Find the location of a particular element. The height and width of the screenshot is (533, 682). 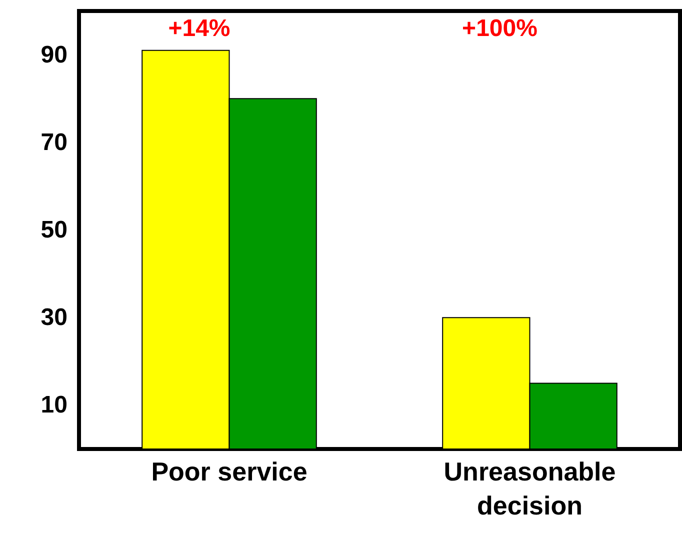

x-tick-label: Poor service is located at coordinates (229, 471).